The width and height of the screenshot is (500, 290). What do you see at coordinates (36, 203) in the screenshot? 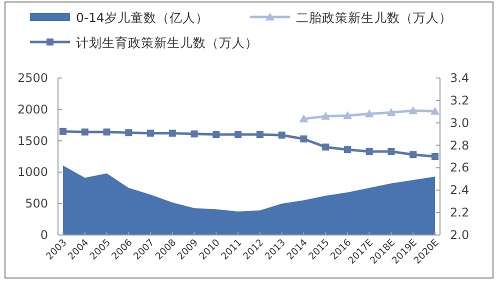
I see `y-tick-label: 500` at bounding box center [36, 203].